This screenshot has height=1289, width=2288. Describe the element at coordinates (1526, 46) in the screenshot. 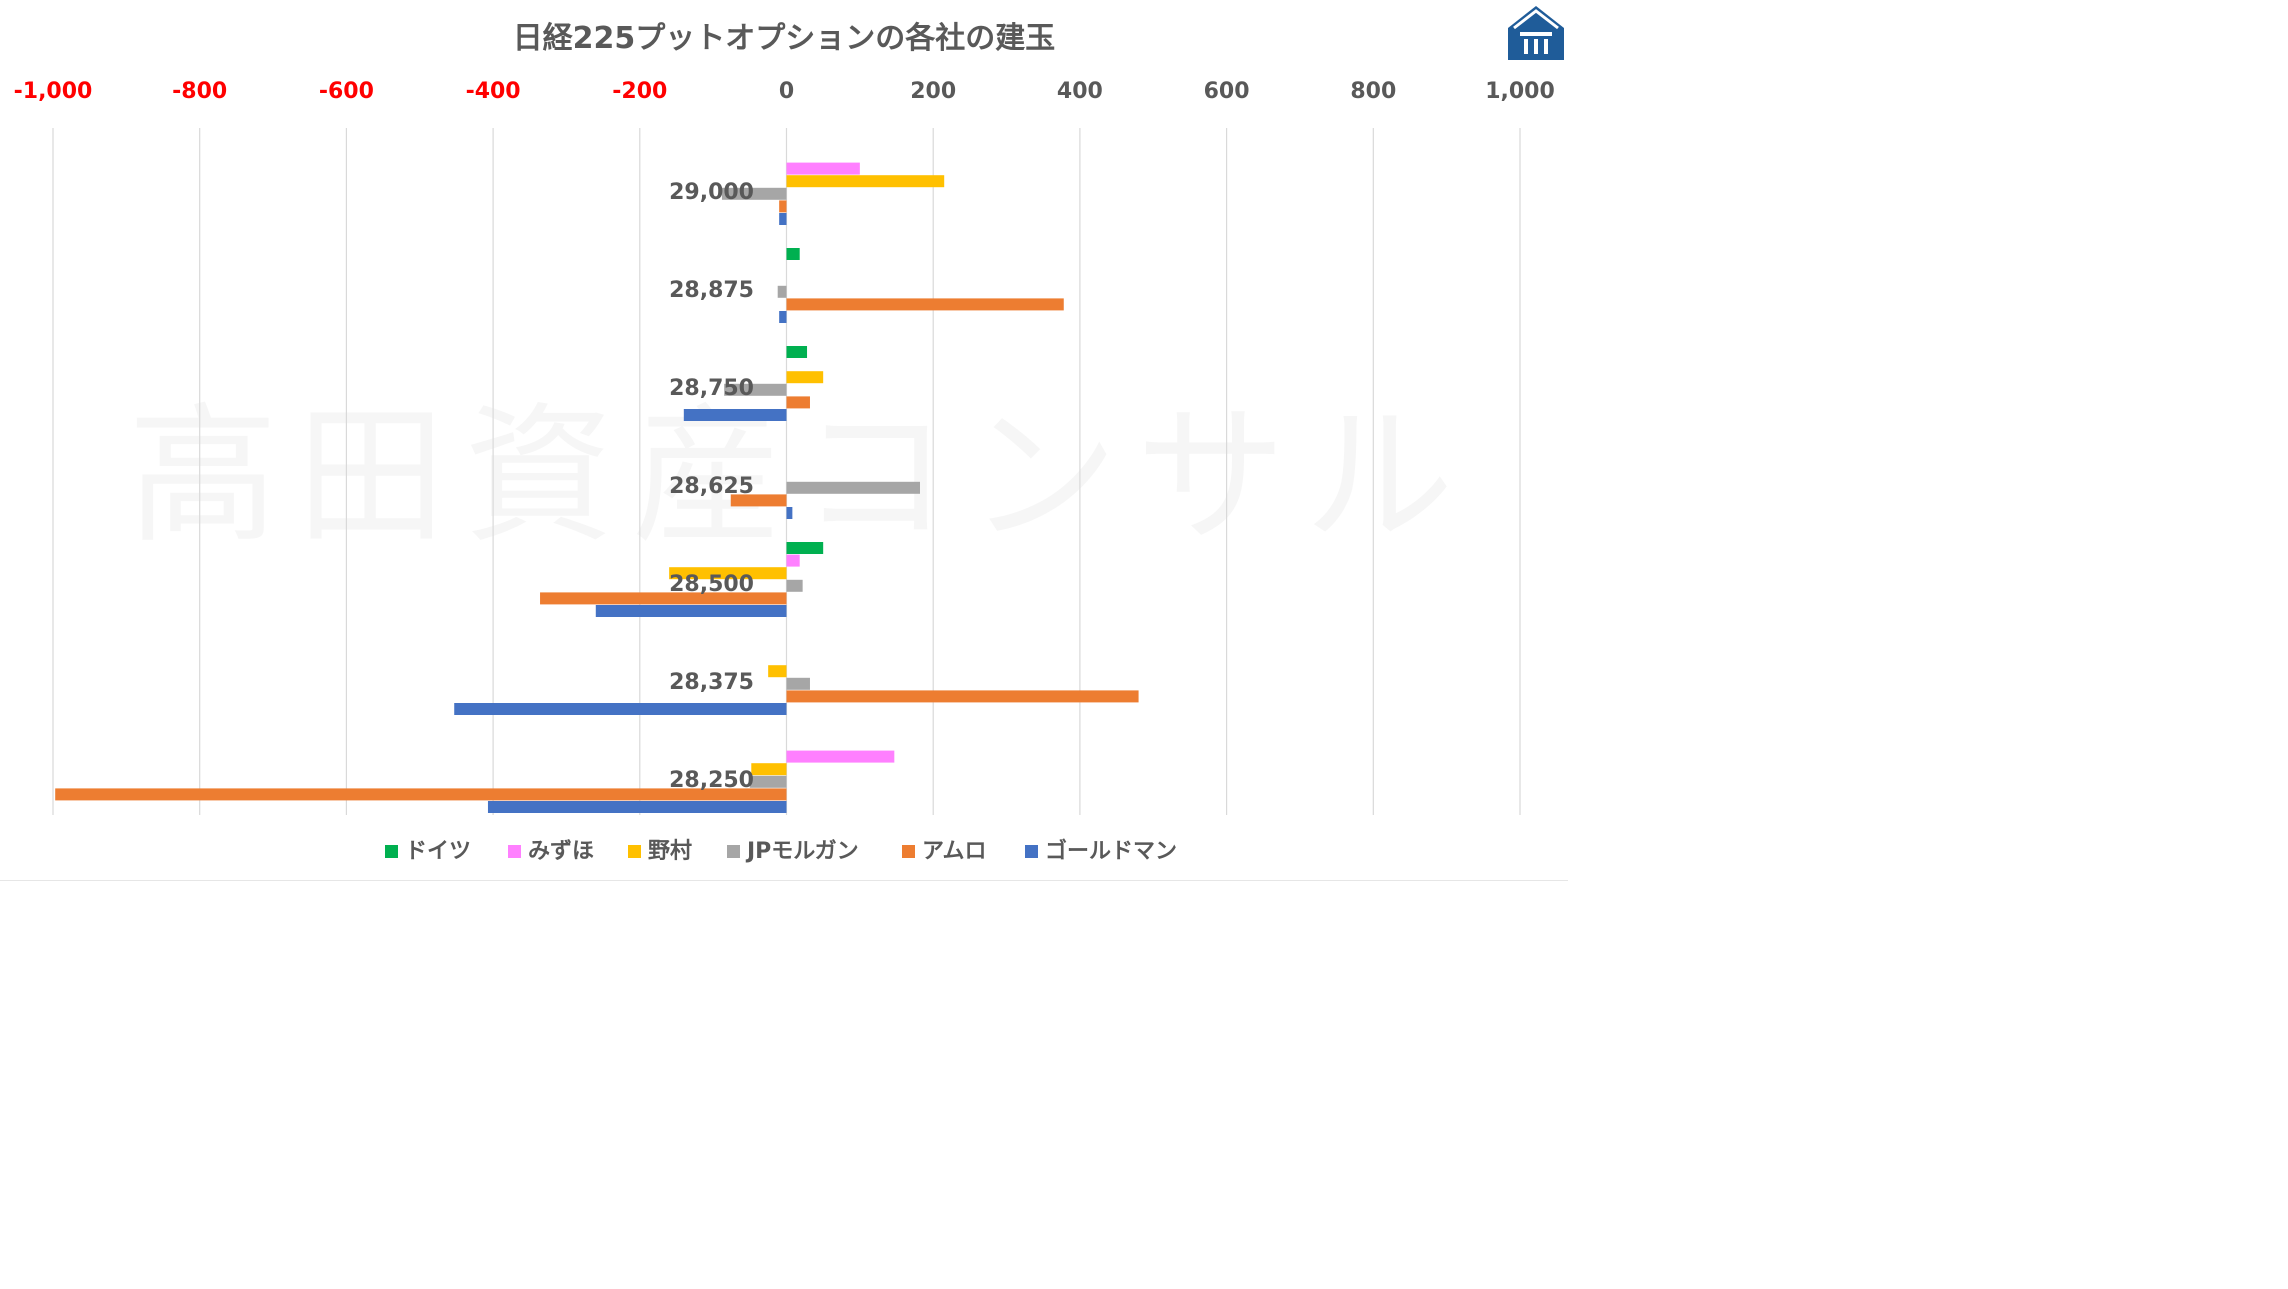

I see `logo-pillar-left` at that location.